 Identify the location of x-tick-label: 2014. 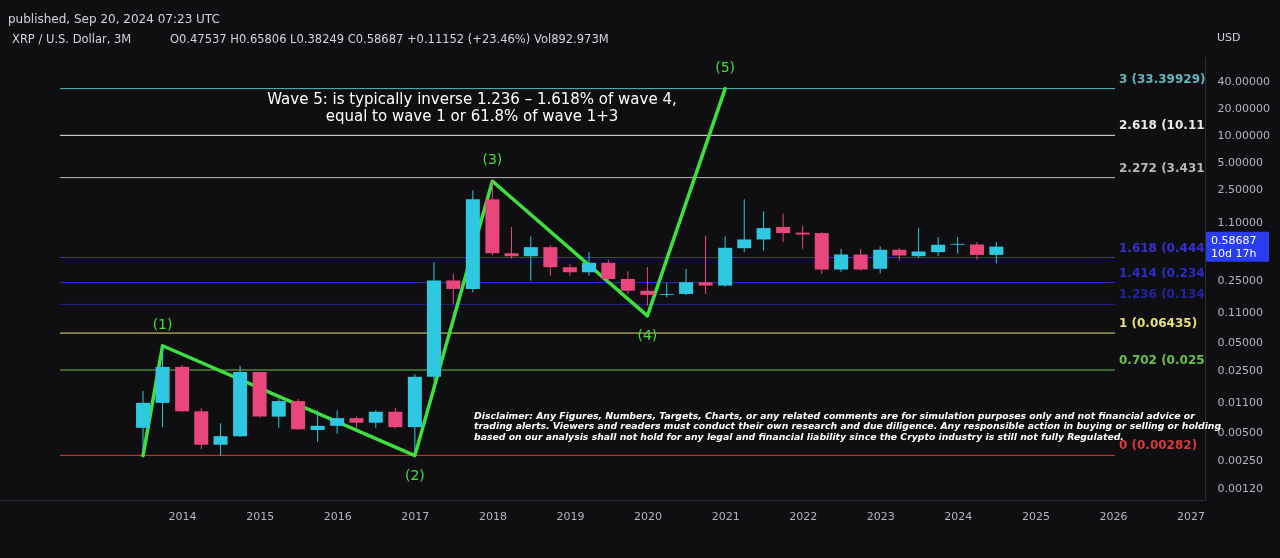
(182, 516).